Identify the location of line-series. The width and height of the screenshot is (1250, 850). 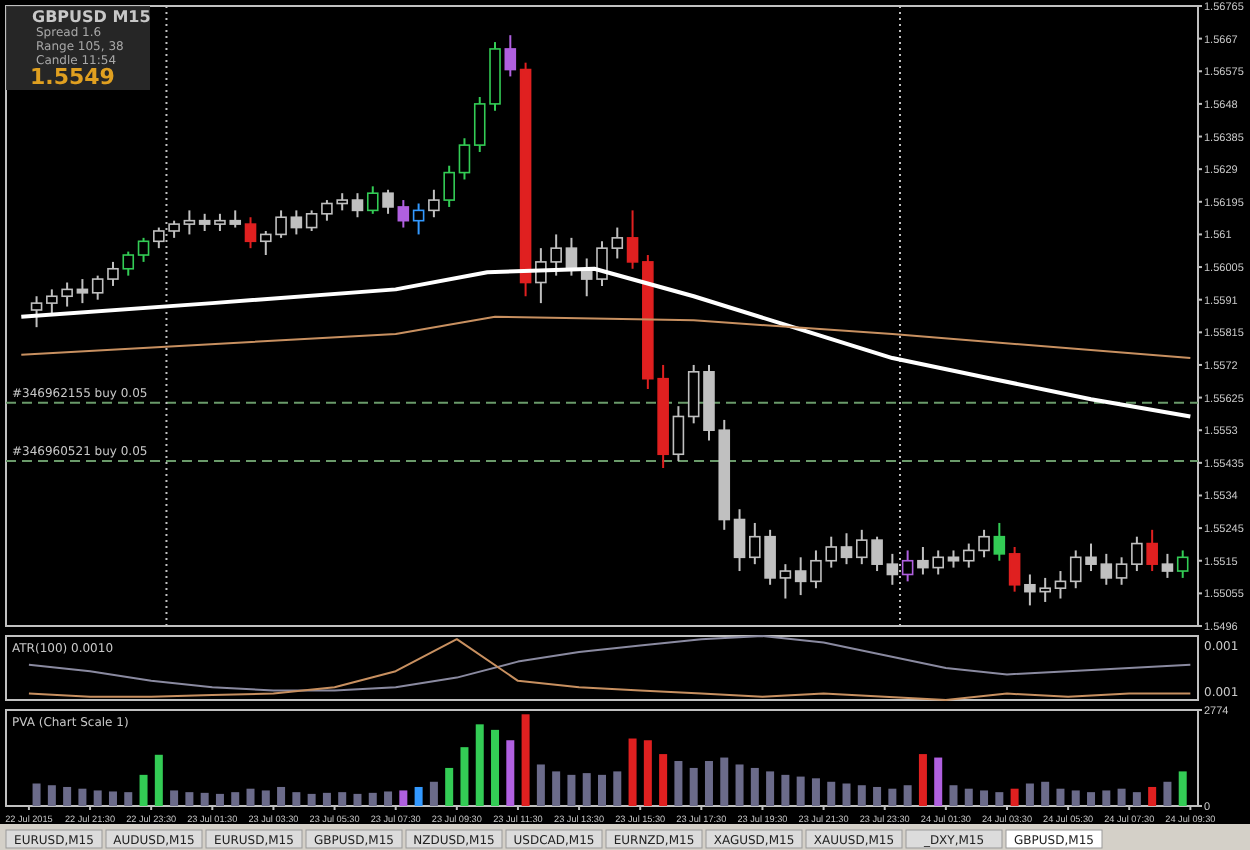
(606, 337).